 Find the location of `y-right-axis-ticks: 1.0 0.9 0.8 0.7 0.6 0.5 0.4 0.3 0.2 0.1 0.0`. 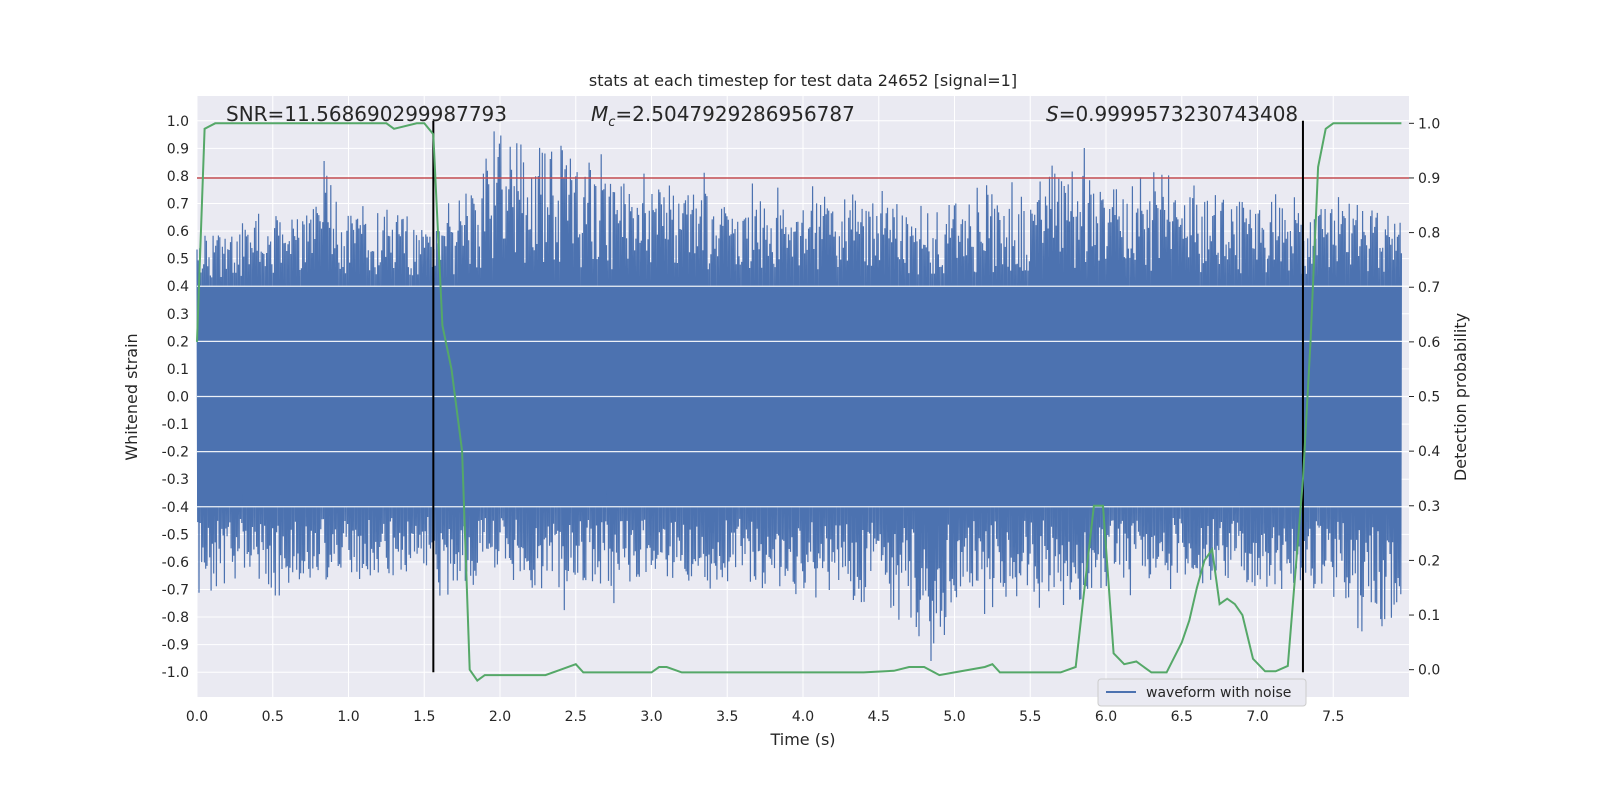

y-right-axis-ticks: 1.0 0.9 0.8 0.7 0.6 0.5 0.4 0.3 0.2 0.1 0.0 is located at coordinates (1424, 397).